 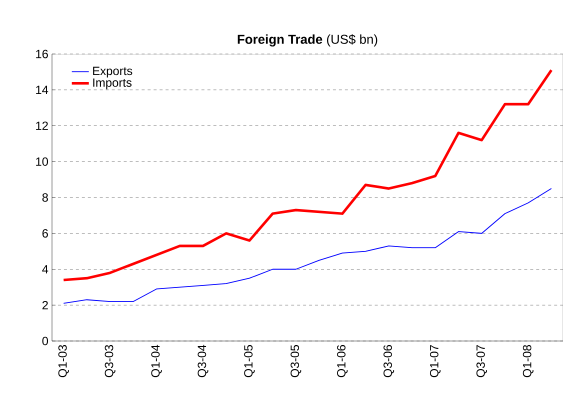 What do you see at coordinates (389, 361) in the screenshot?
I see `x-tick-label: Q3-06` at bounding box center [389, 361].